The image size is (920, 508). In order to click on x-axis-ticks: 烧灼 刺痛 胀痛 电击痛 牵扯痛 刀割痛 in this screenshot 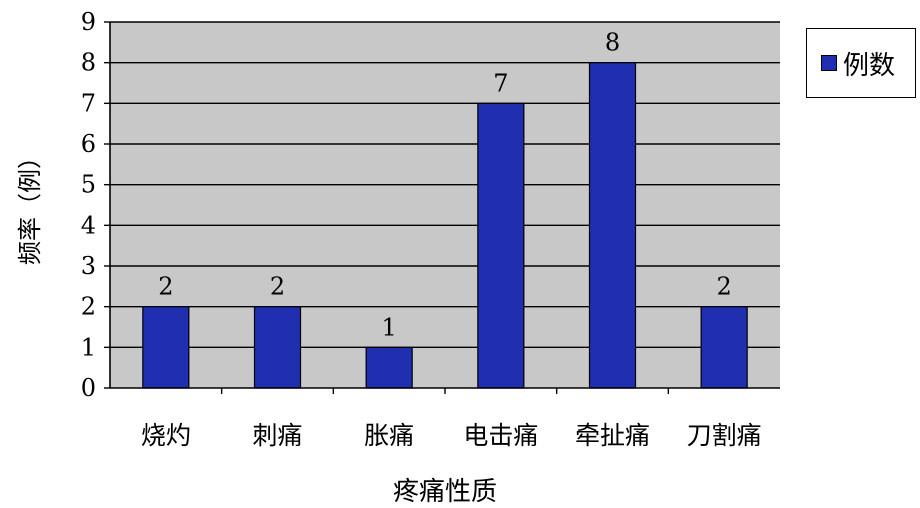, I will do `click(451, 419)`.